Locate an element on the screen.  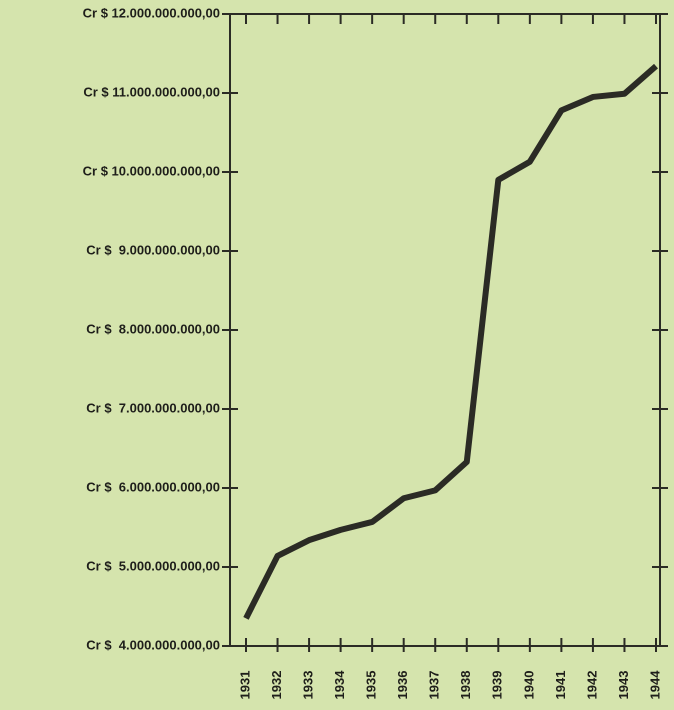
y-tick-label: Cr $ 10.000.000.000,00 is located at coordinates (151, 170).